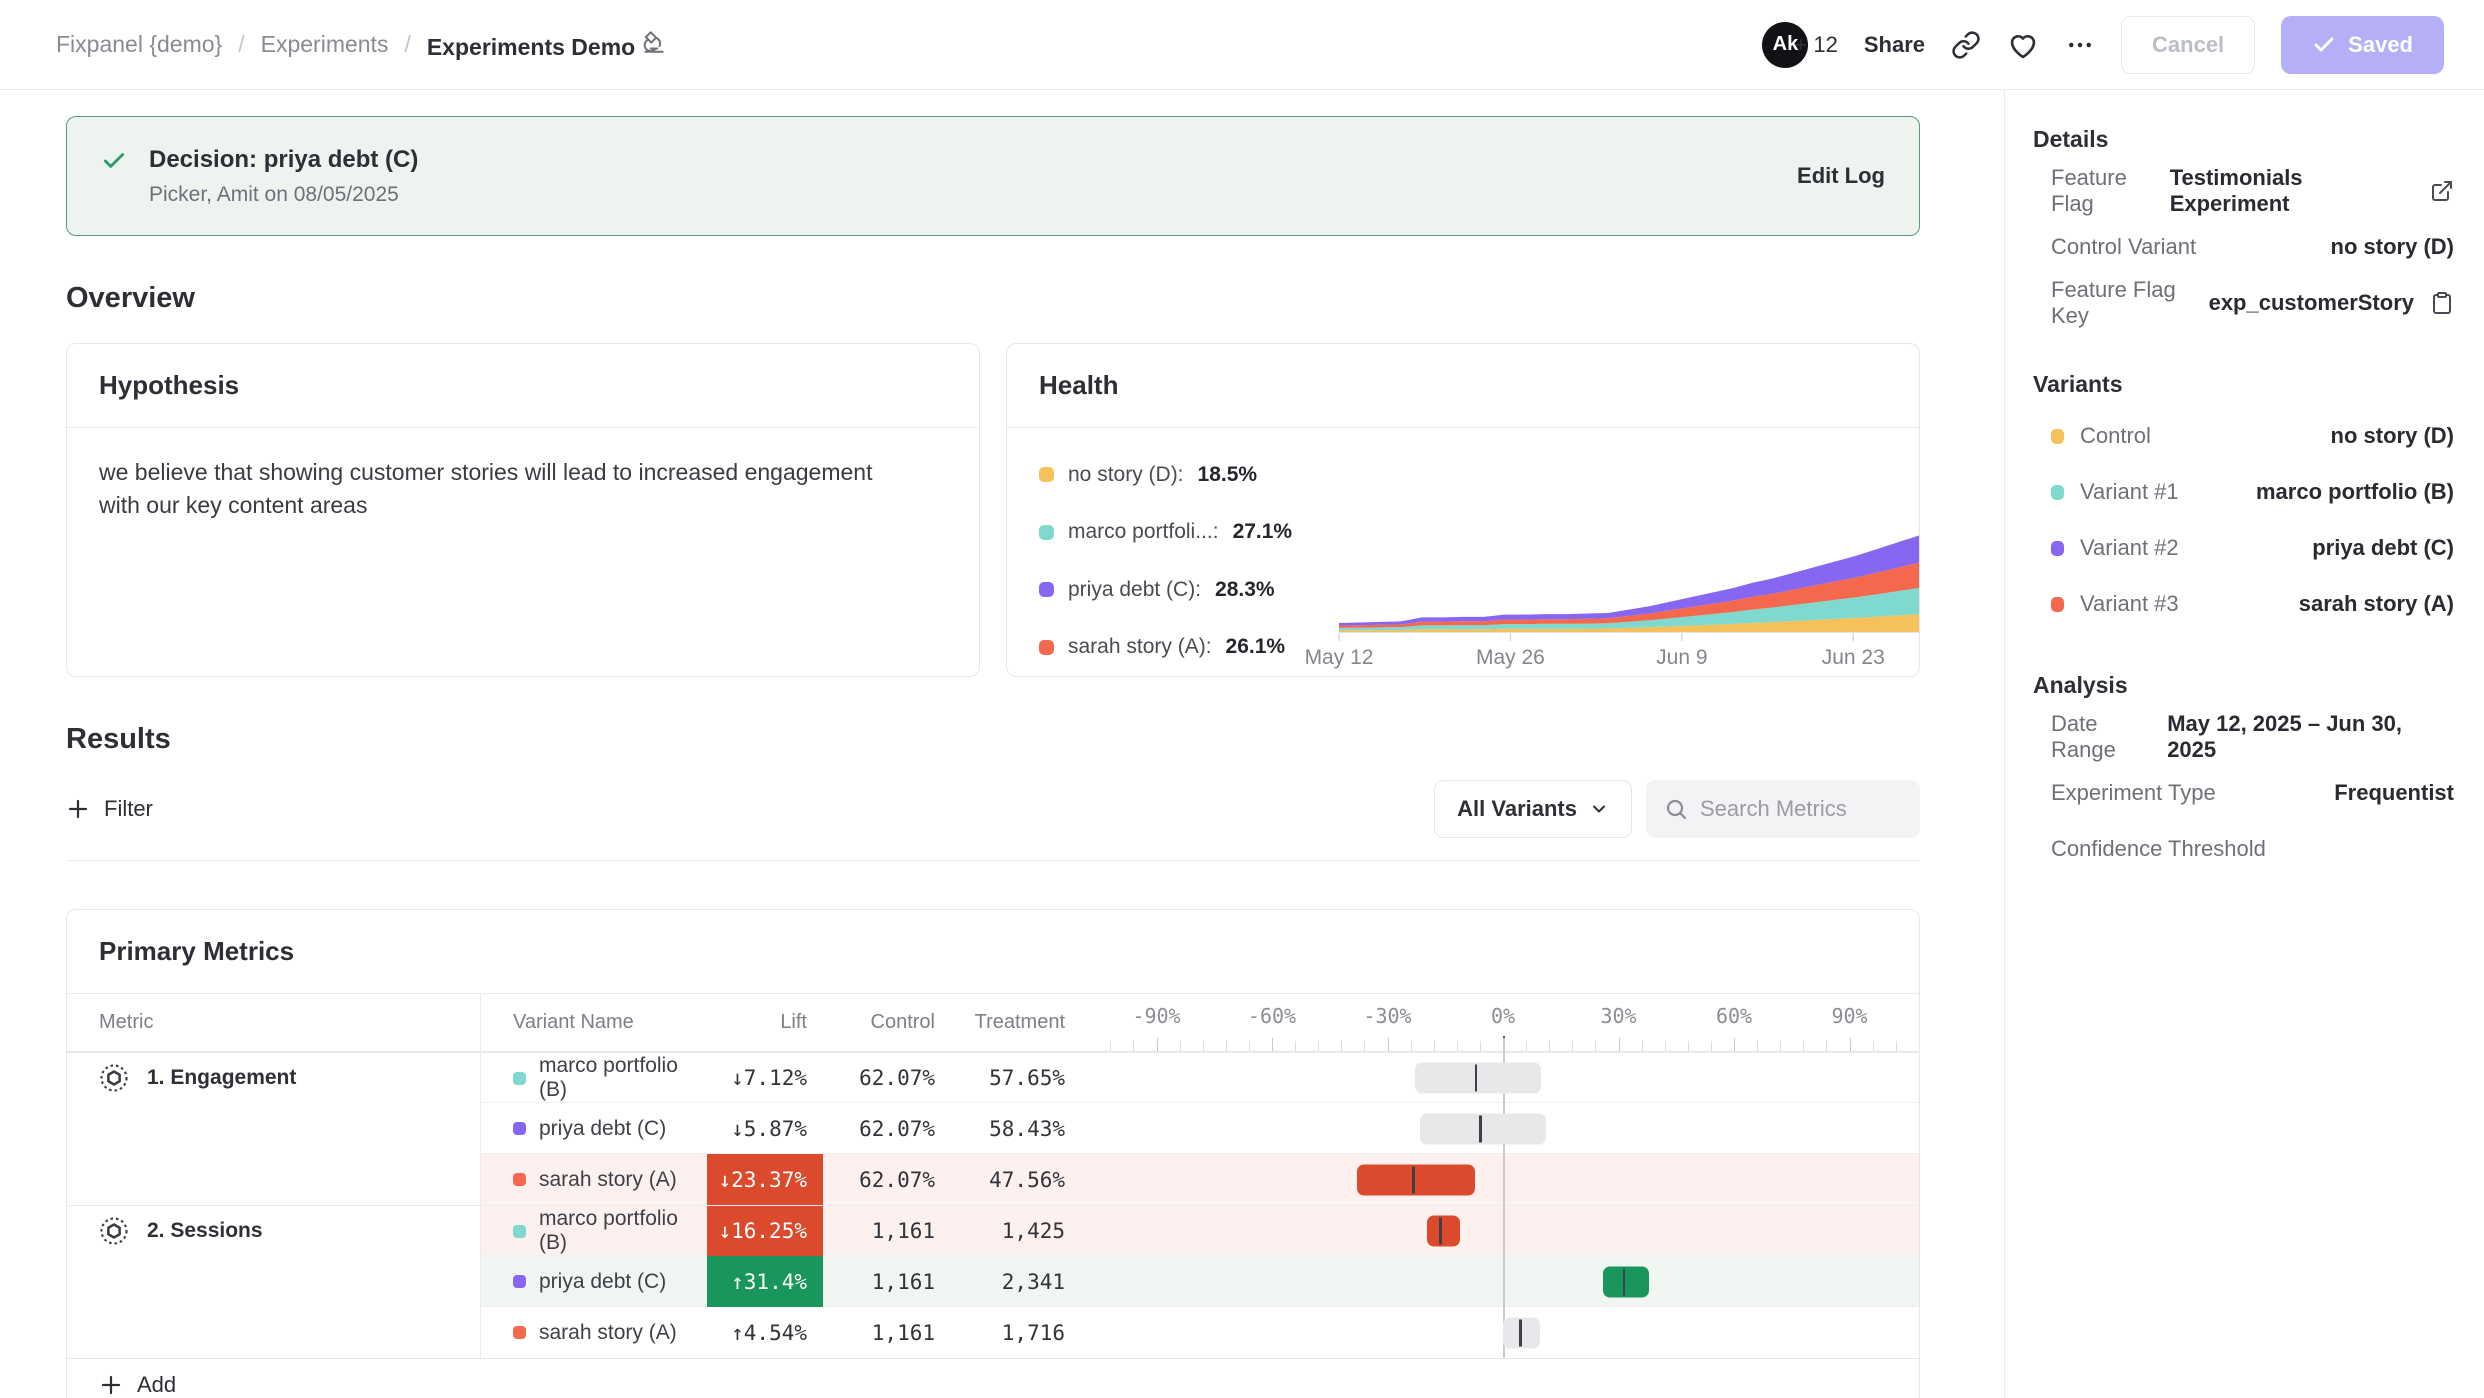 Image resolution: width=2484 pixels, height=1398 pixels. I want to click on saved-button-label: Saved, so click(2380, 44).